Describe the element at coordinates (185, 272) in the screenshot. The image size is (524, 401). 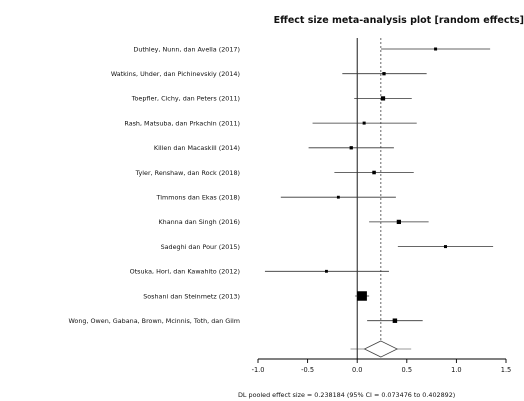
I see `study-label: Otsuka, Hori, dan Kawahito (2012)` at that location.